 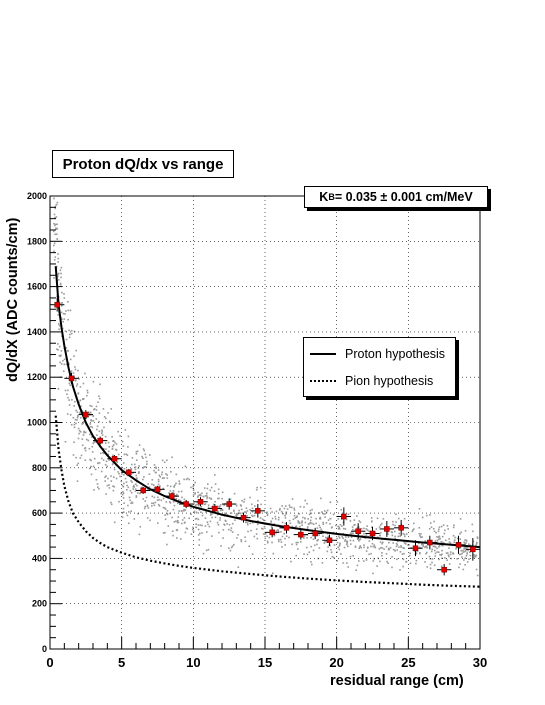 What do you see at coordinates (37, 287) in the screenshot?
I see `y-tick-label: 1600` at bounding box center [37, 287].